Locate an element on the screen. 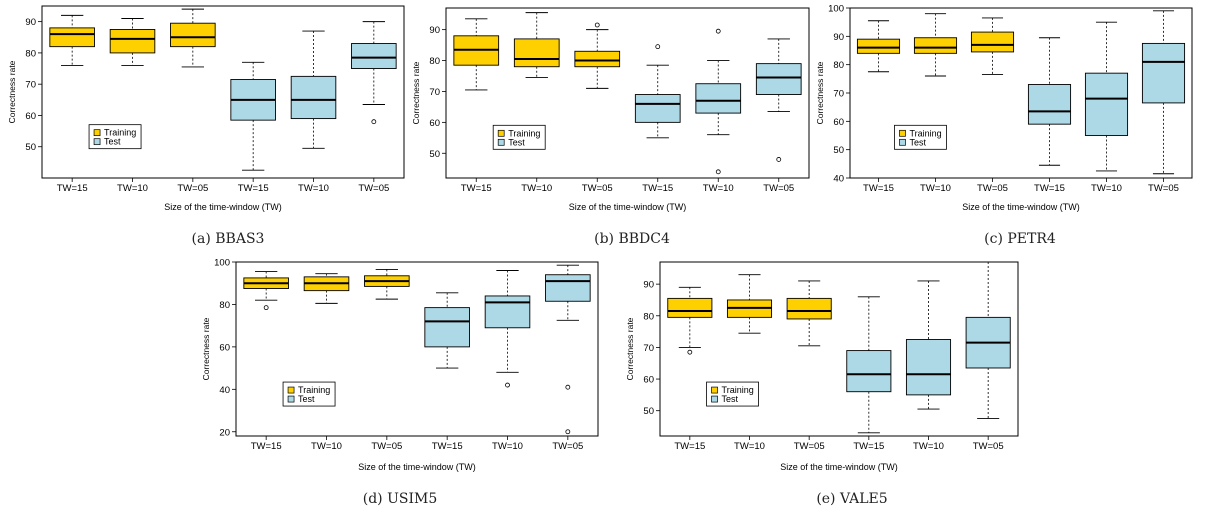 This screenshot has width=1210, height=514. y-tick-label: 100 is located at coordinates (222, 263).